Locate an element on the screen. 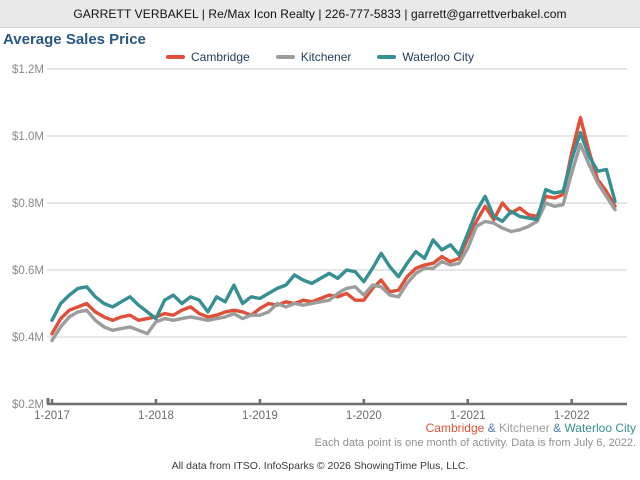 Image resolution: width=640 pixels, height=480 pixels. chart-legend: Cambridge Kitchener Waterloo City is located at coordinates (320, 57).